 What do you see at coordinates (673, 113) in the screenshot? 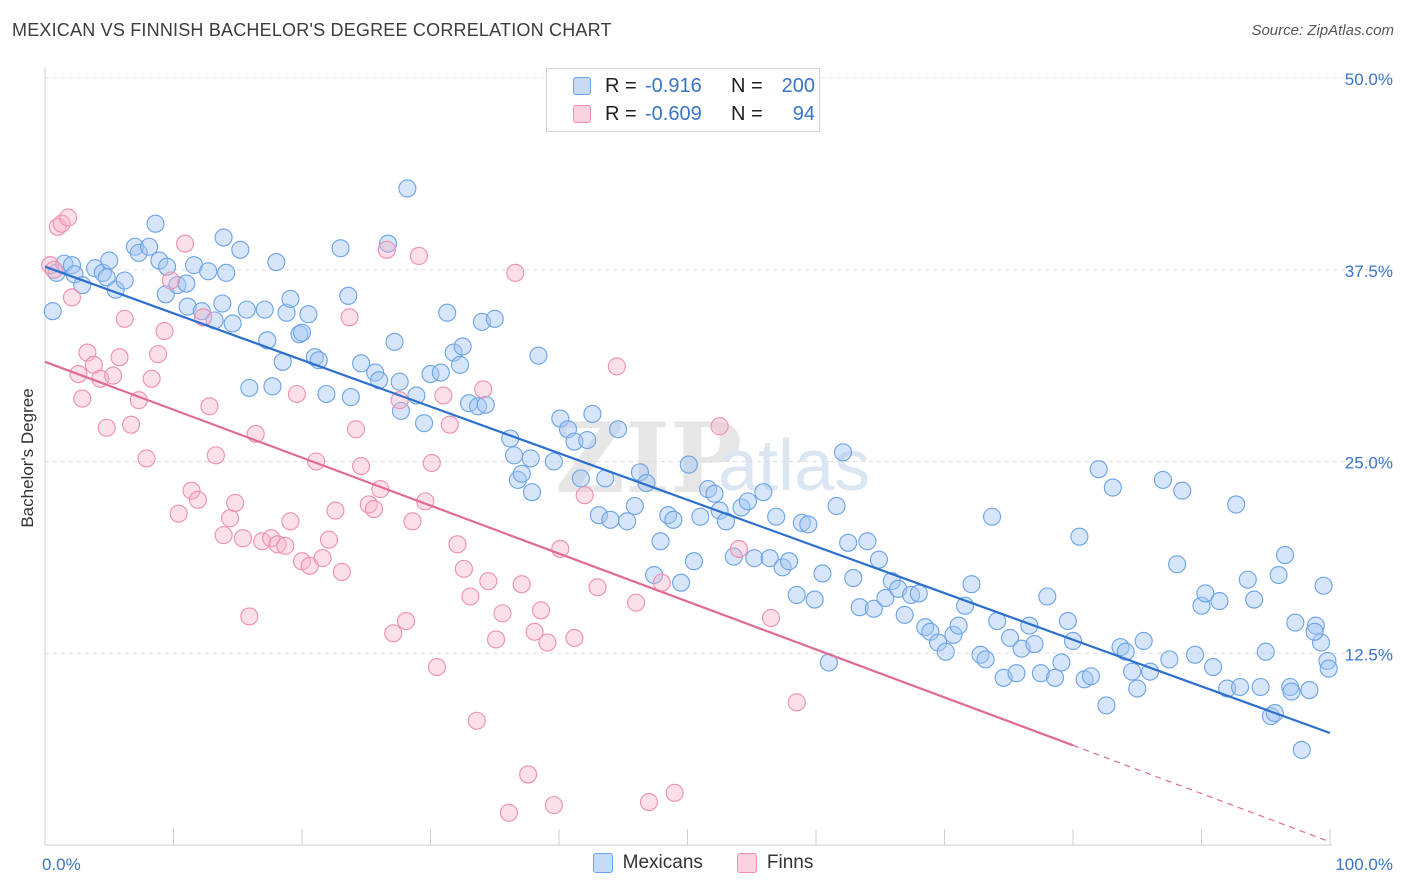
I see `legend-r-value: -0.609` at bounding box center [673, 113].